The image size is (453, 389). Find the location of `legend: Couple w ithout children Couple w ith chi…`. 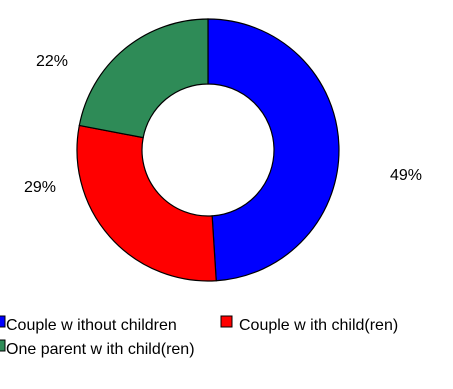

legend: Couple w ithout children Couple w ith chi… is located at coordinates (199, 336).